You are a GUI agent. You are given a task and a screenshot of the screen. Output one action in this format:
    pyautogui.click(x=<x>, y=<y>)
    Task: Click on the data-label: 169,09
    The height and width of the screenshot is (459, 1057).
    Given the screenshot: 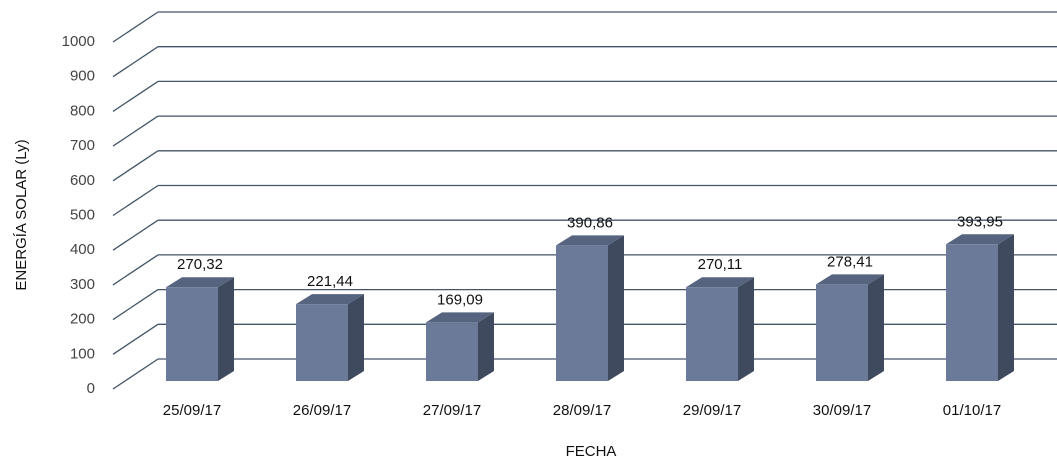 What is the action you would take?
    pyautogui.click(x=460, y=299)
    